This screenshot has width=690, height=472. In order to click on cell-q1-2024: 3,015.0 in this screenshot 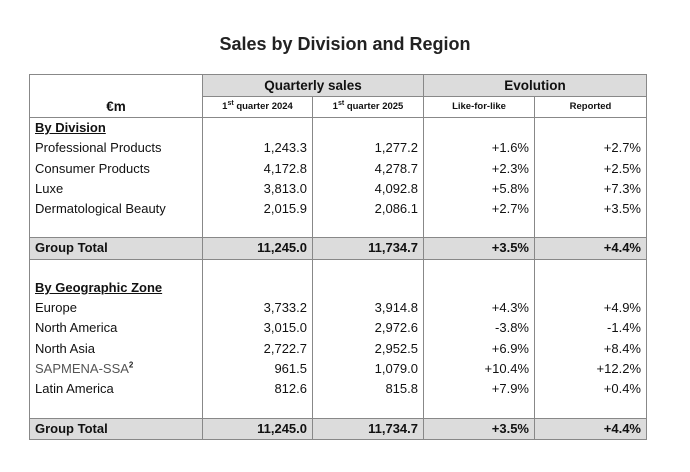, I will do `click(257, 328)`.